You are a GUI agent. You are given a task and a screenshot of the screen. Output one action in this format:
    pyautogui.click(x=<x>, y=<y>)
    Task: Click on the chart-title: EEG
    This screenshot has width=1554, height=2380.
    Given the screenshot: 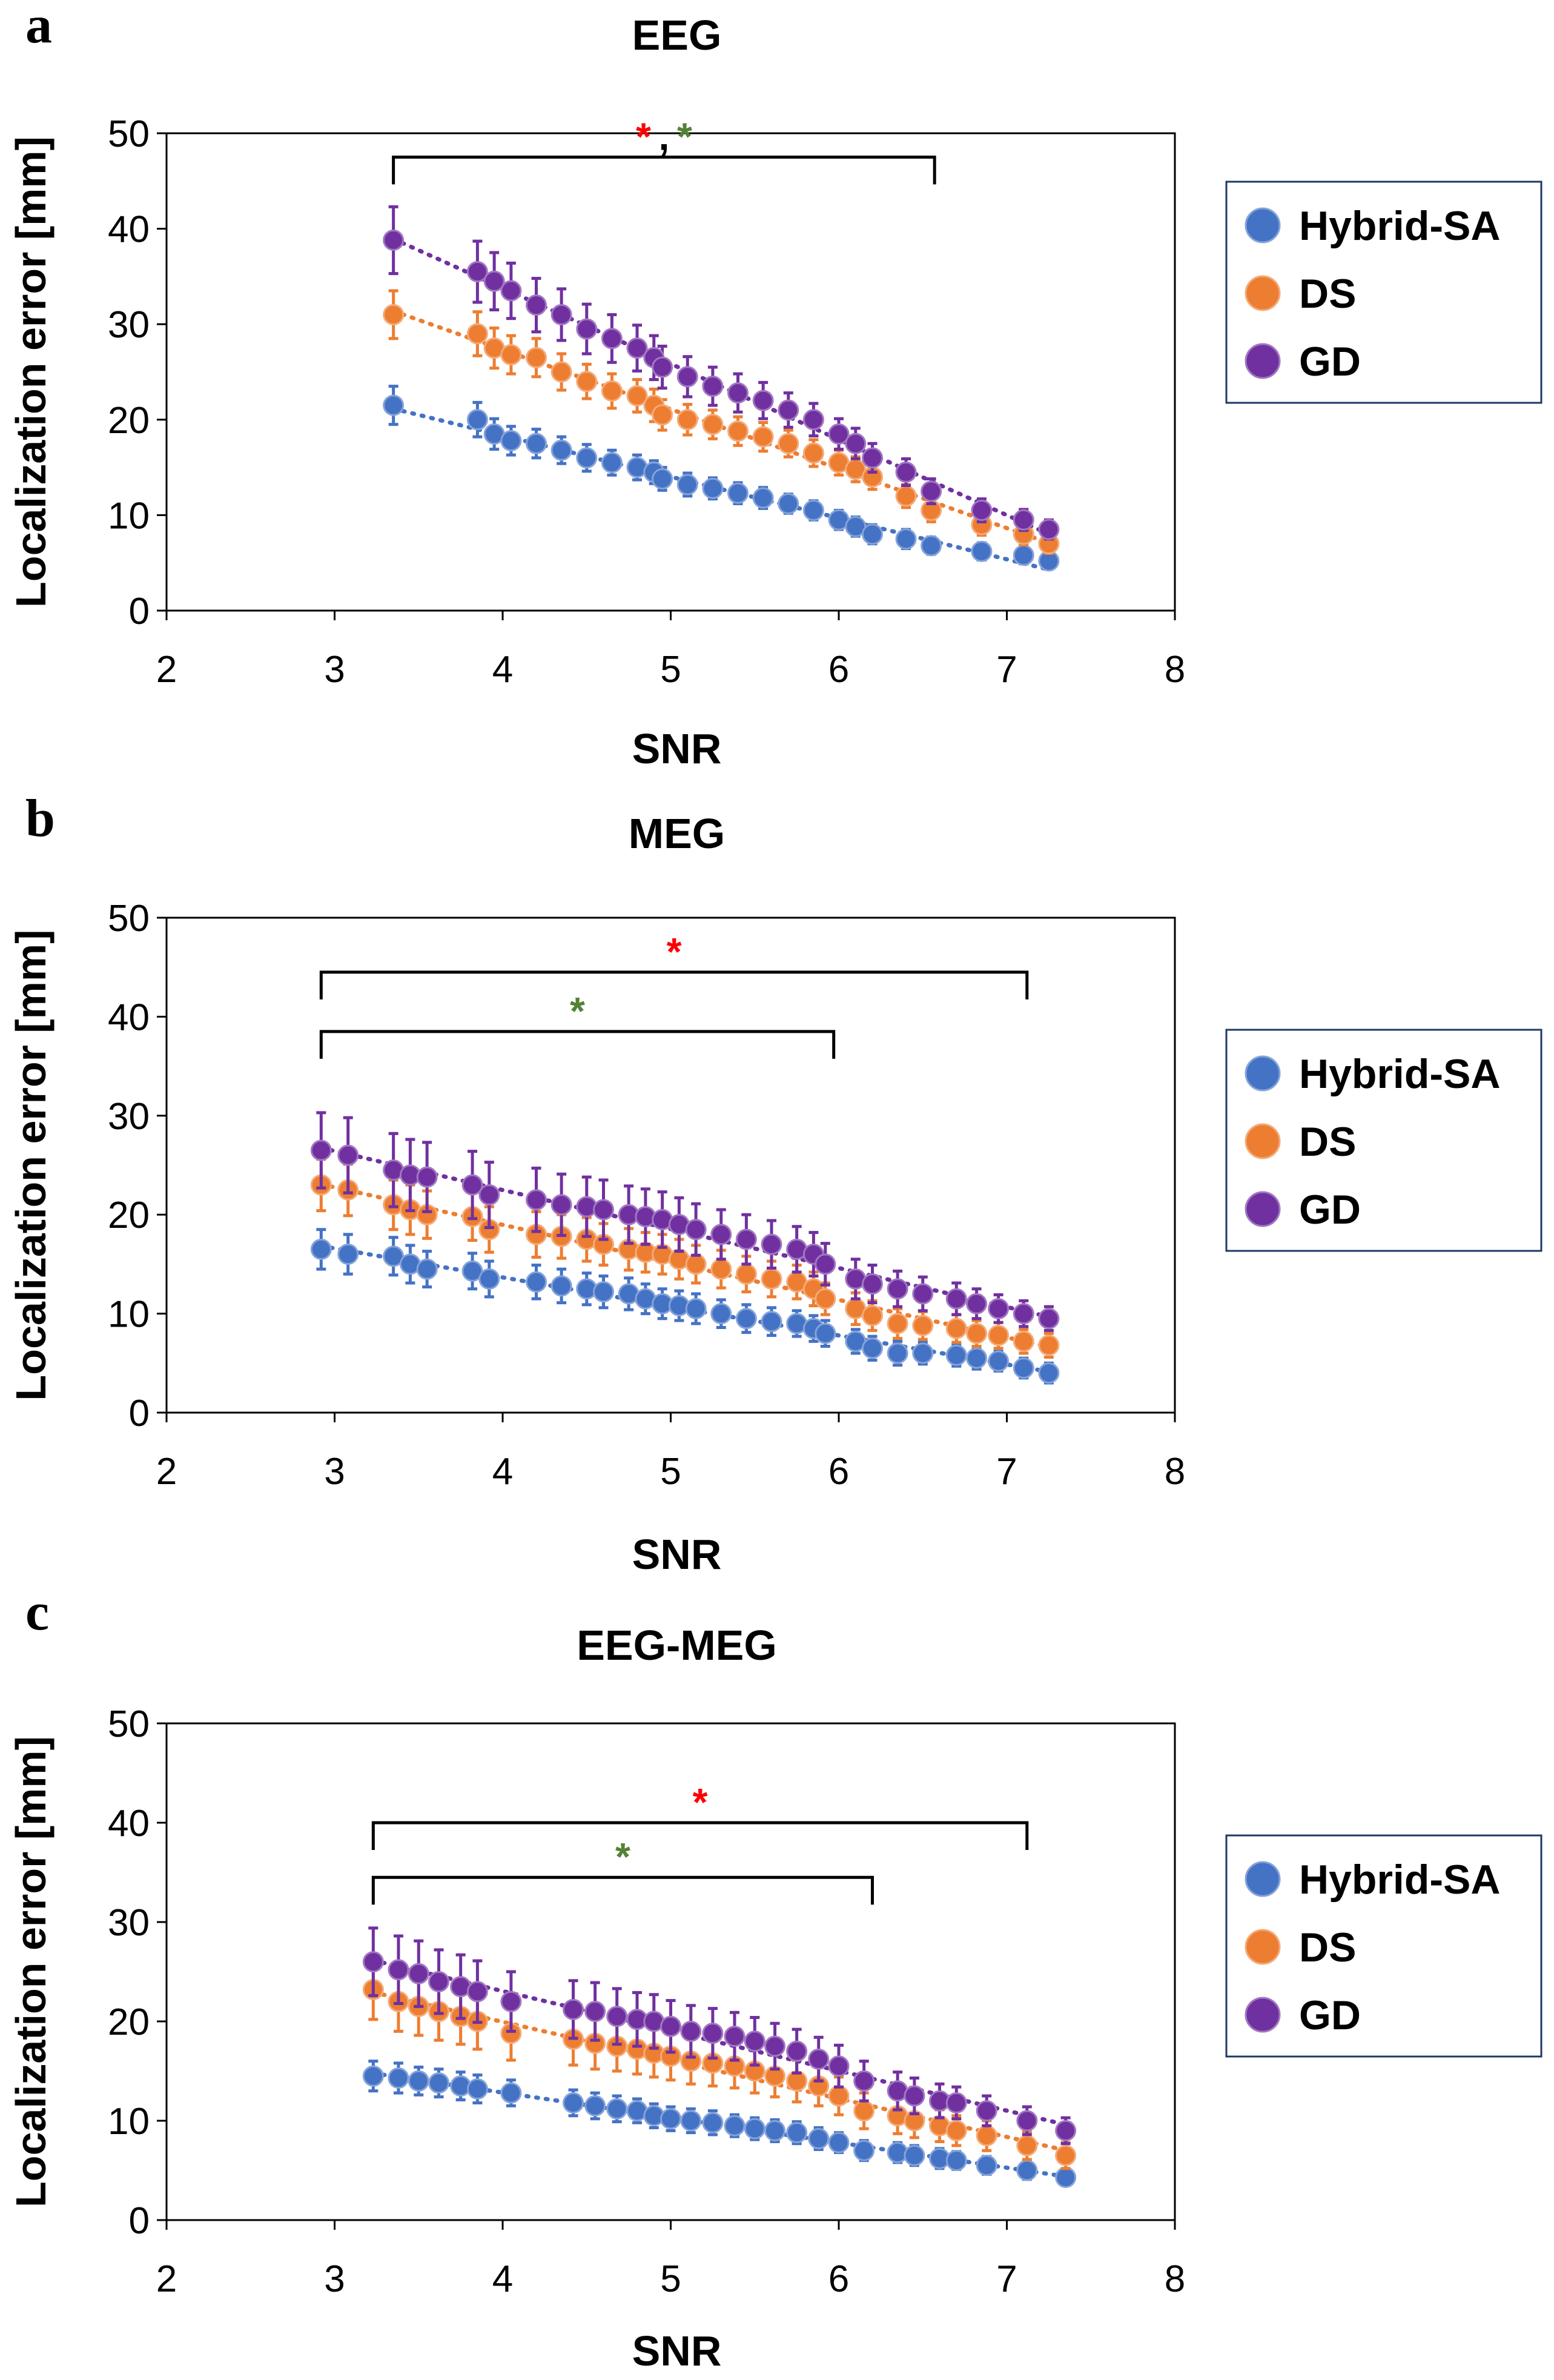 What is the action you would take?
    pyautogui.click(x=677, y=35)
    